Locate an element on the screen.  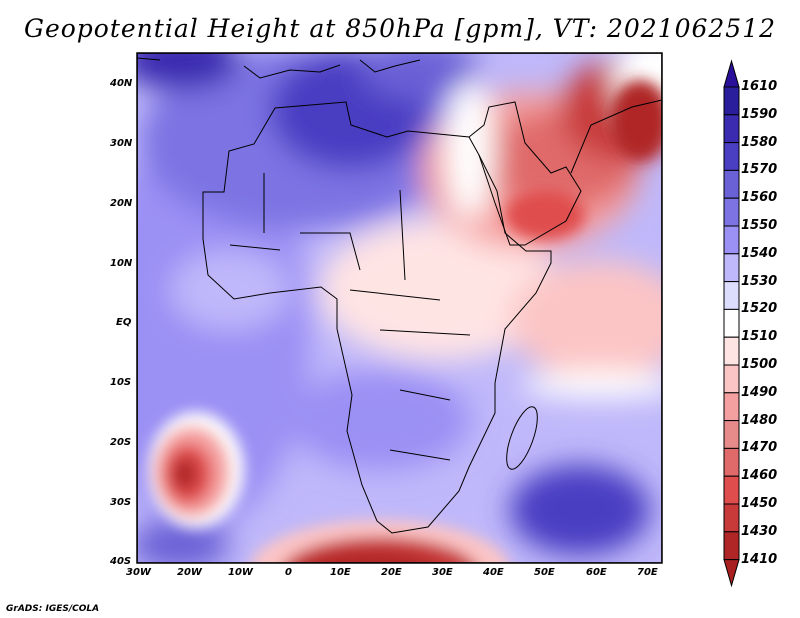
x-tick: 0 is located at coordinates (288, 572).